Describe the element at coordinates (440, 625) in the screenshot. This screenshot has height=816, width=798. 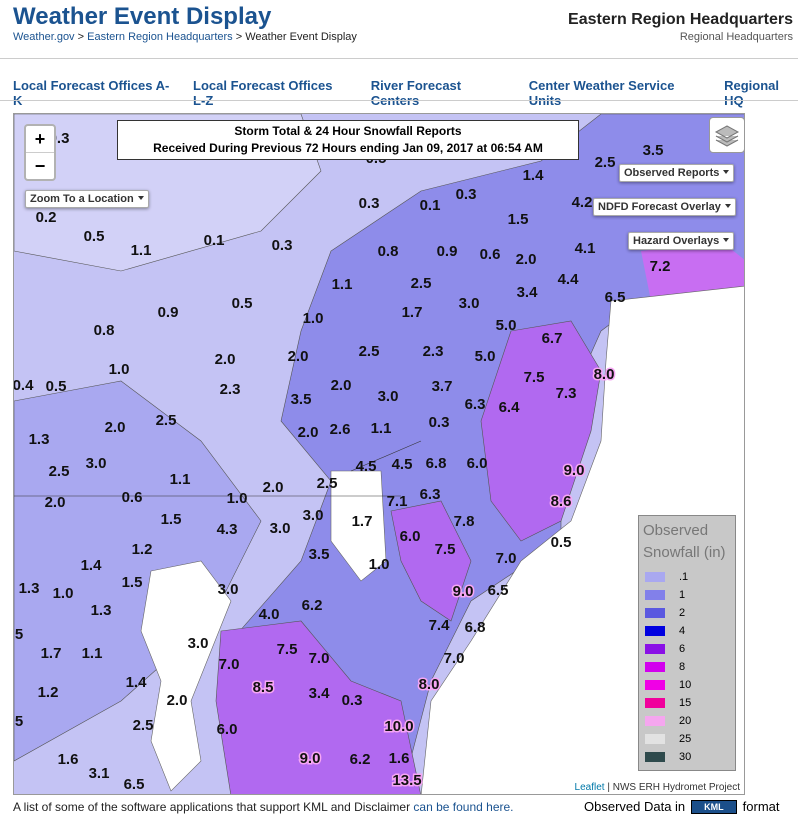
I see `snowfall-label: 7.4` at that location.